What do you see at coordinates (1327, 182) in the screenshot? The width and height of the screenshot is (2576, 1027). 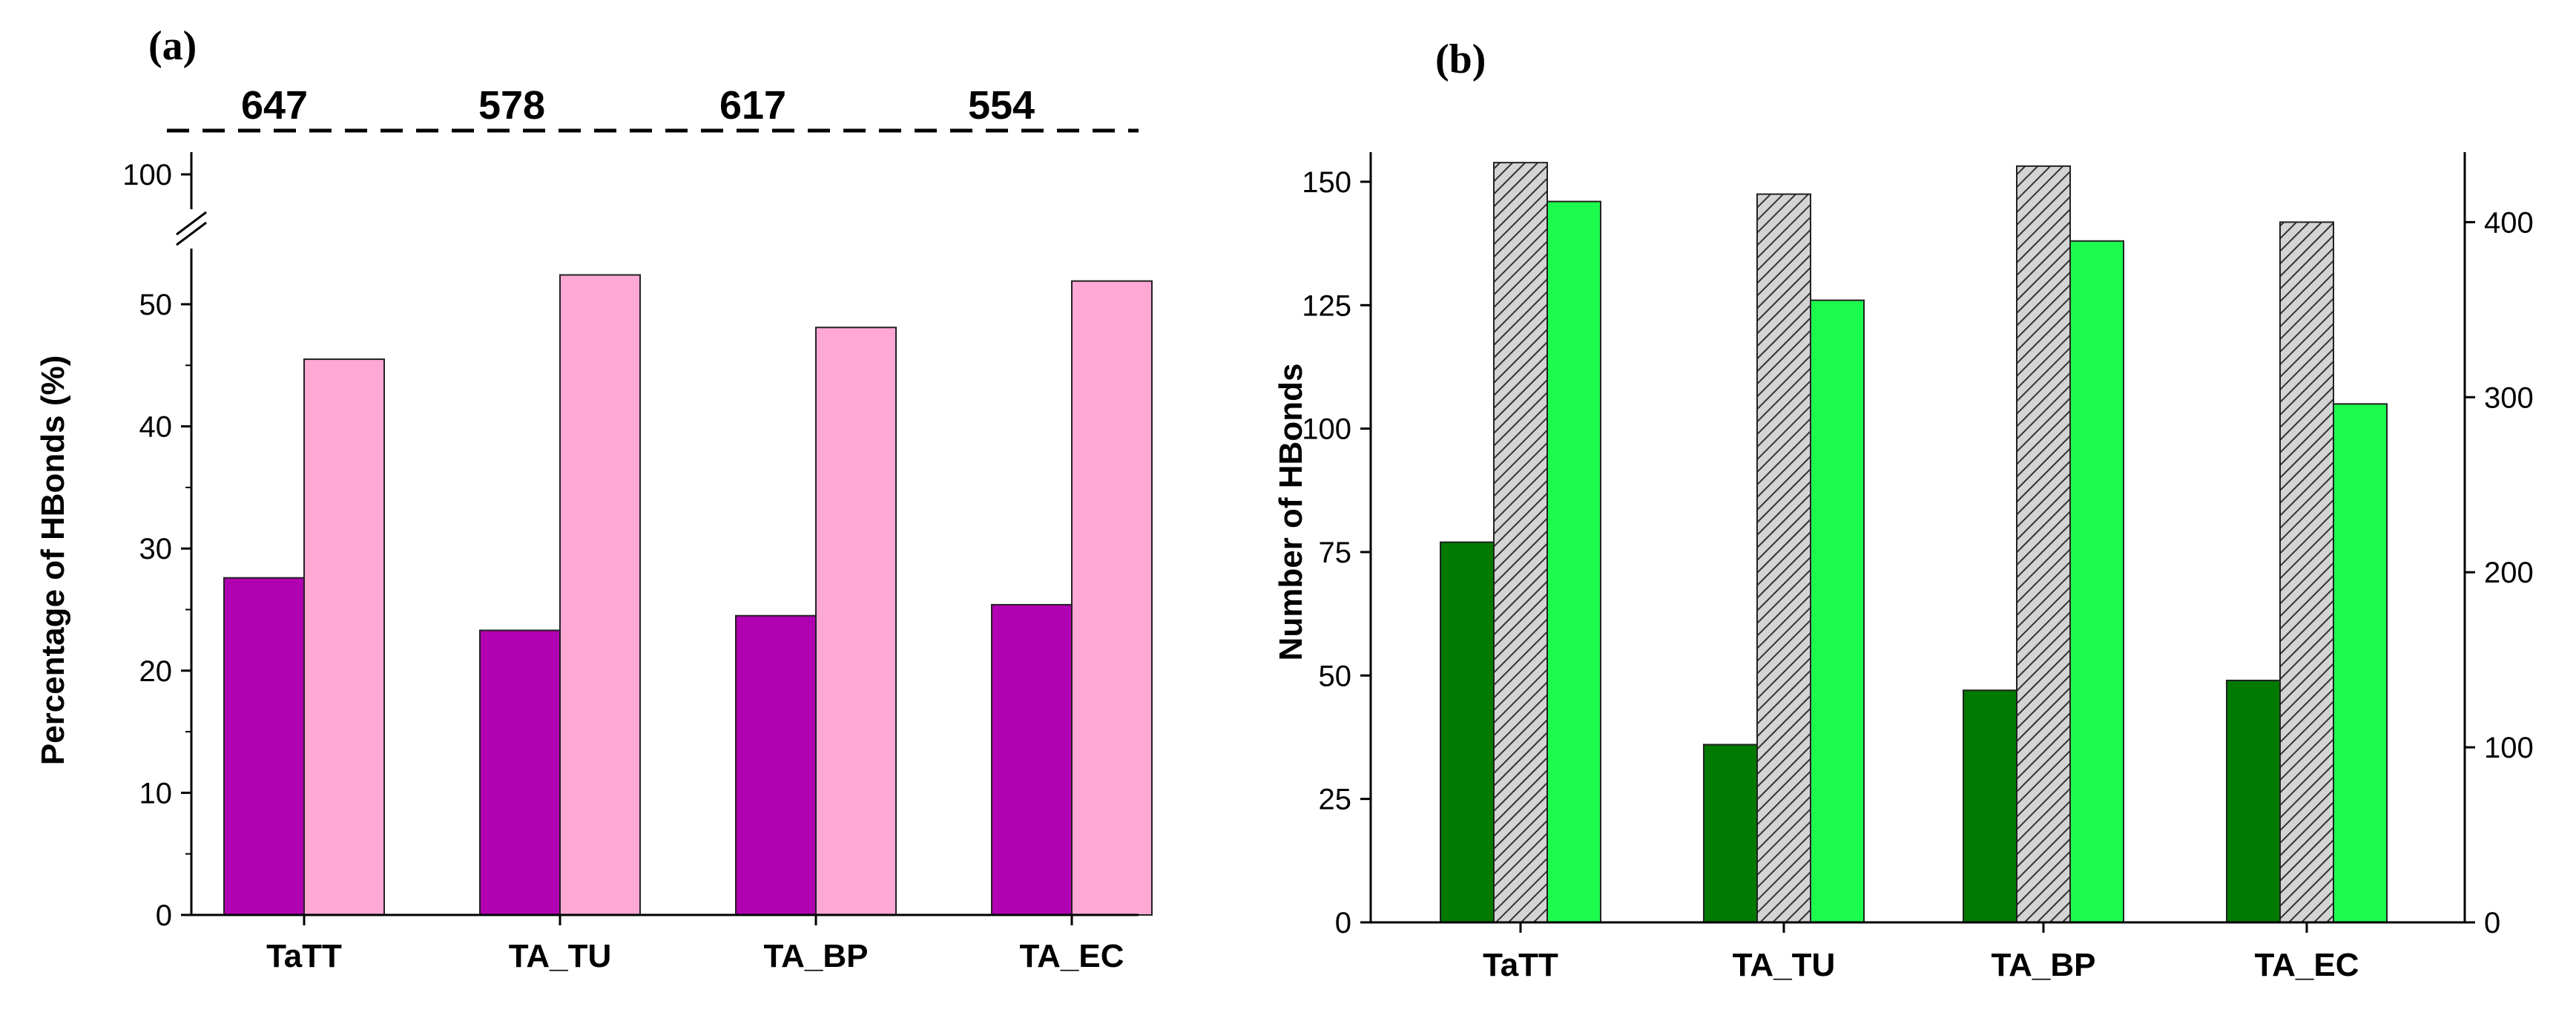 I see `y-tick-label: 150` at bounding box center [1327, 182].